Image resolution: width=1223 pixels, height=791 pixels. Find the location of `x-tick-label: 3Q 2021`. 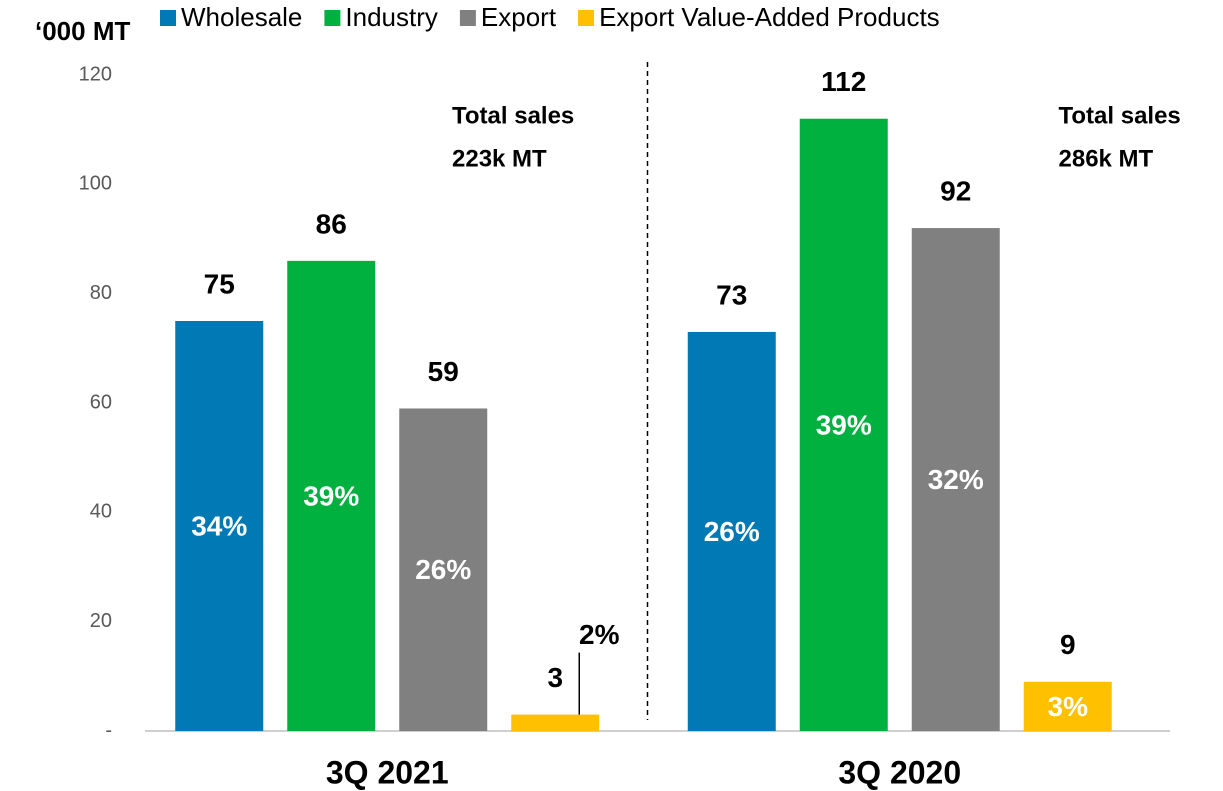

x-tick-label: 3Q 2021 is located at coordinates (387, 772).